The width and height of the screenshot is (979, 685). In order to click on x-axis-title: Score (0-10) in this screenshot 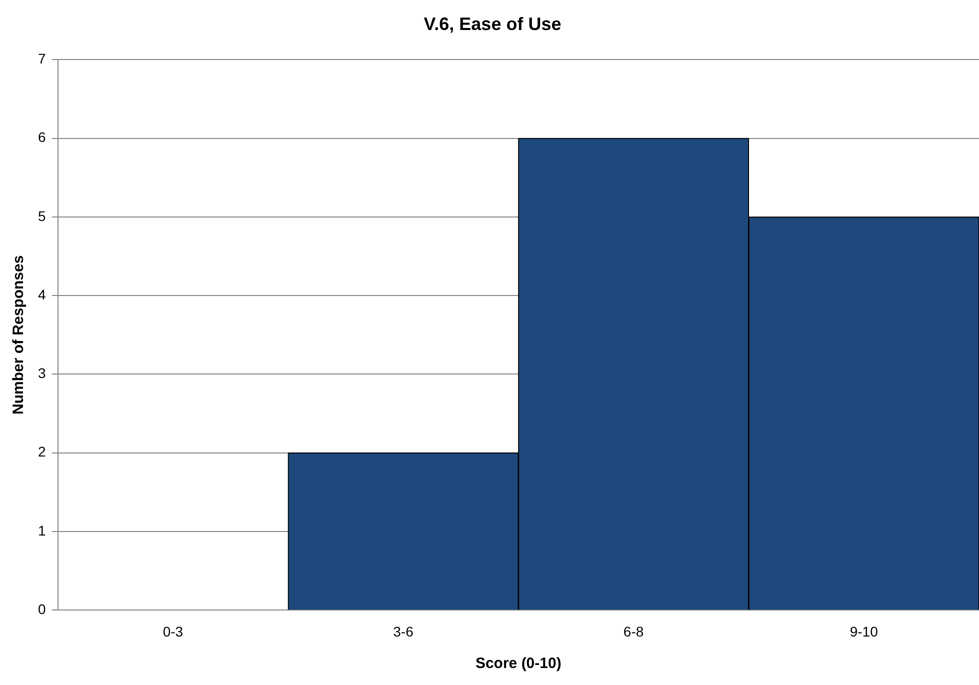, I will do `click(518, 663)`.